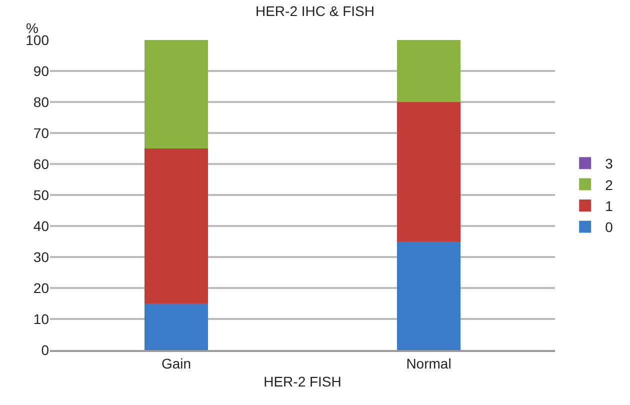 The width and height of the screenshot is (630, 405). What do you see at coordinates (41, 318) in the screenshot?
I see `y-tick-label: 10` at bounding box center [41, 318].